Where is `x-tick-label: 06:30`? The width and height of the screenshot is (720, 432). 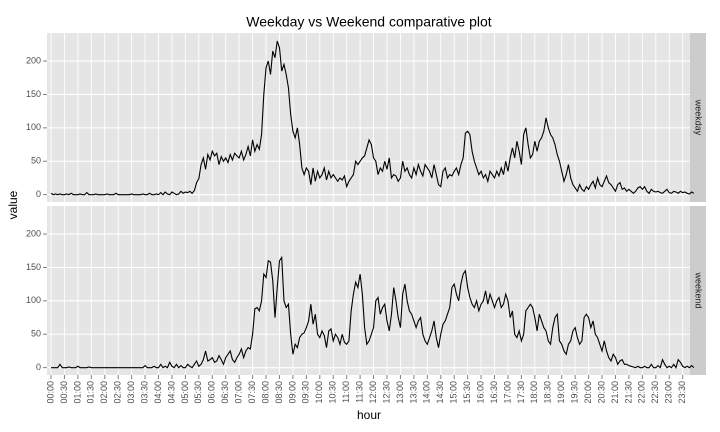
x-tick-label: 06:30 is located at coordinates (225, 392).